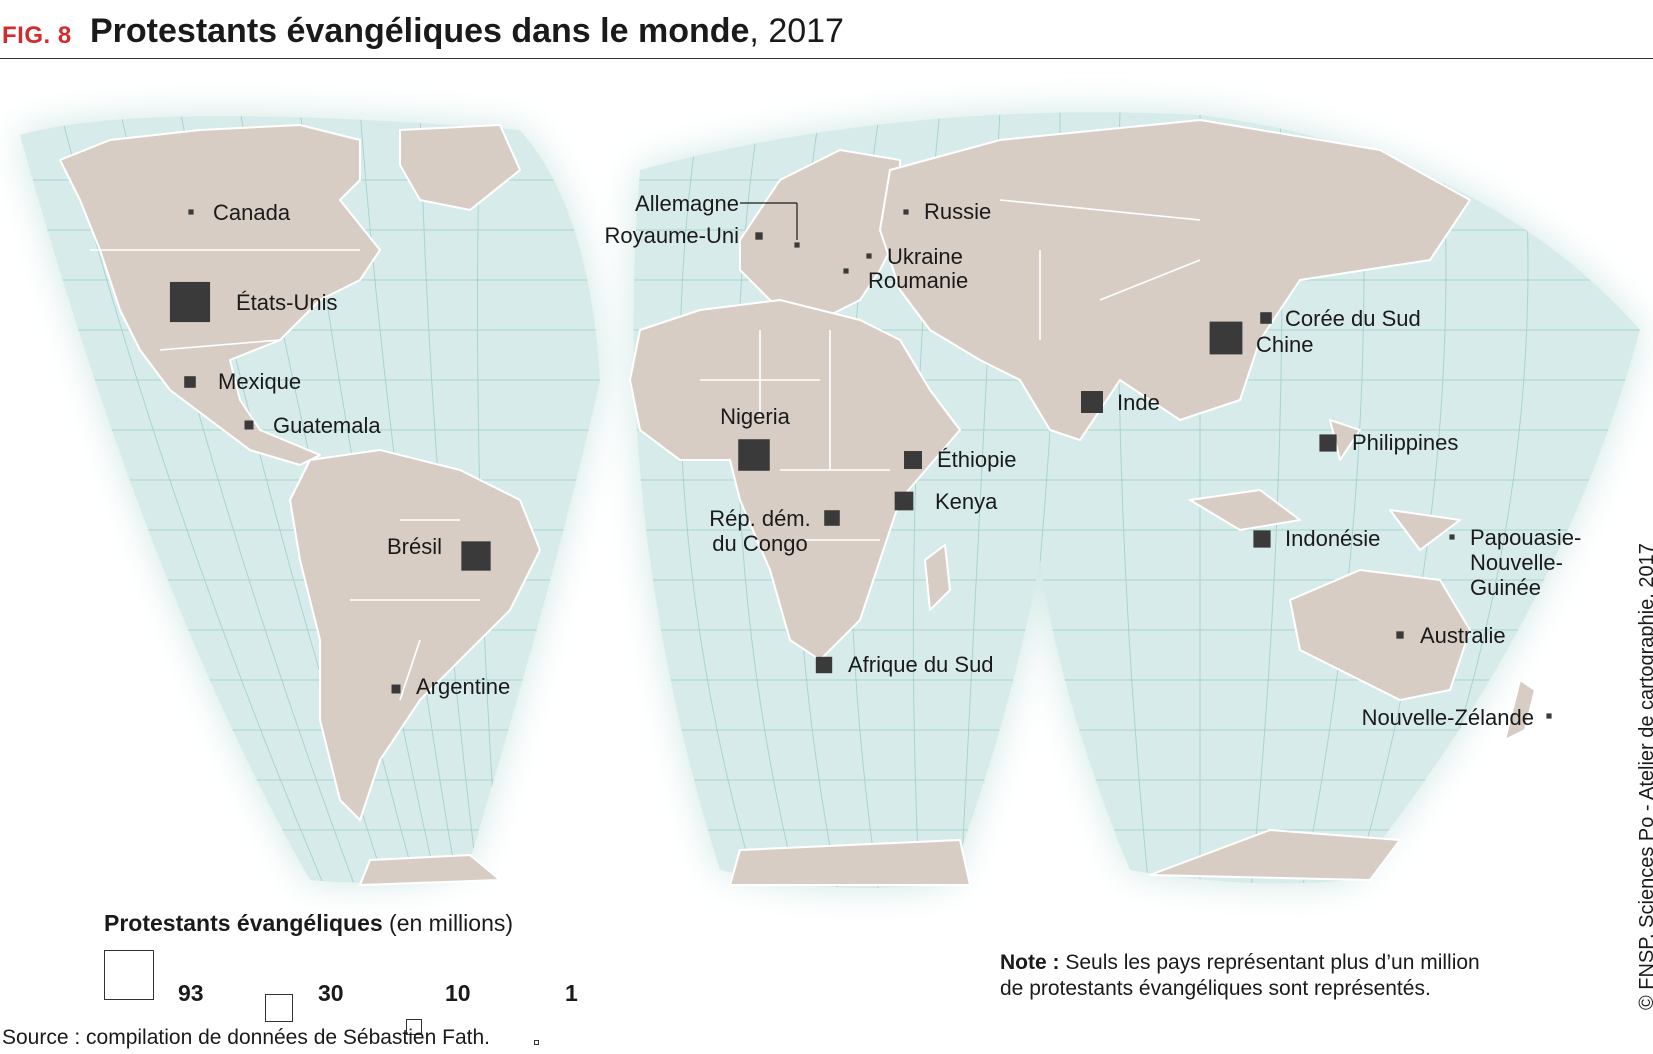 This screenshot has width=1653, height=1054. What do you see at coordinates (754, 455) in the screenshot?
I see `marker-nigeria` at bounding box center [754, 455].